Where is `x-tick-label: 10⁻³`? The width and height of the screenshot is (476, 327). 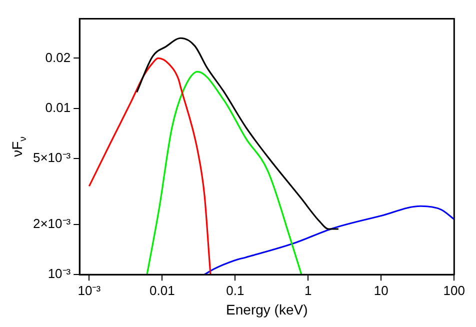
x-tick-label: 10⁻³ is located at coordinates (90, 290).